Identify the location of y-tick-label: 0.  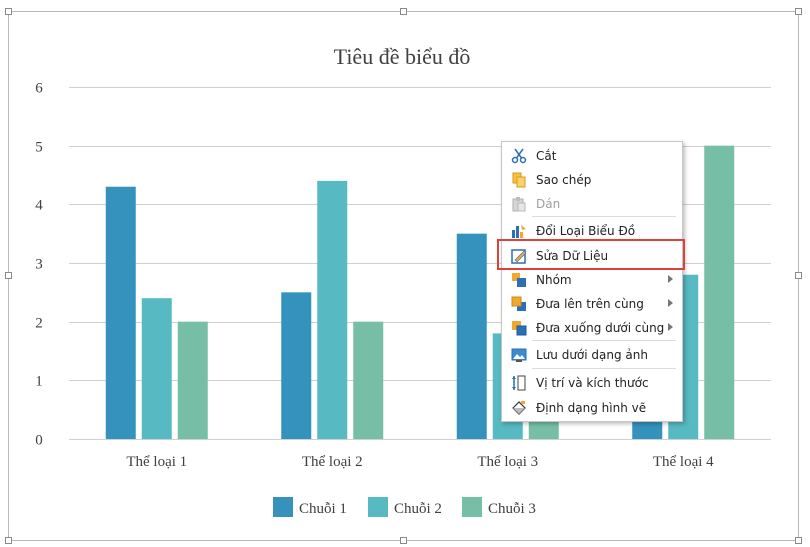
(39, 441).